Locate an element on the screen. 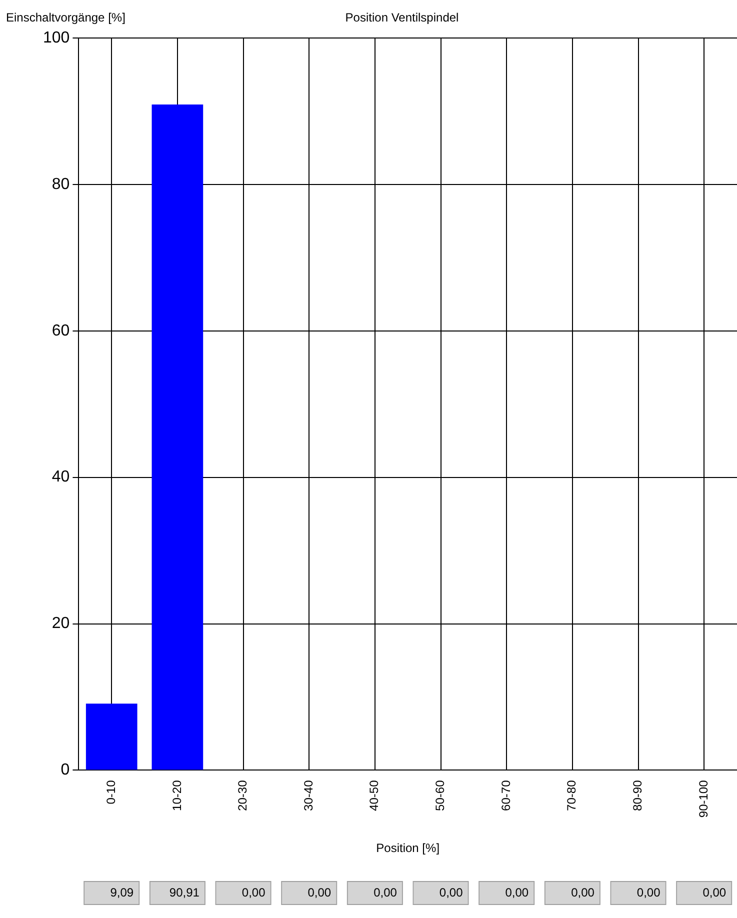 Image resolution: width=737 pixels, height=918 pixels. x-tick-label: 30-40 is located at coordinates (308, 795).